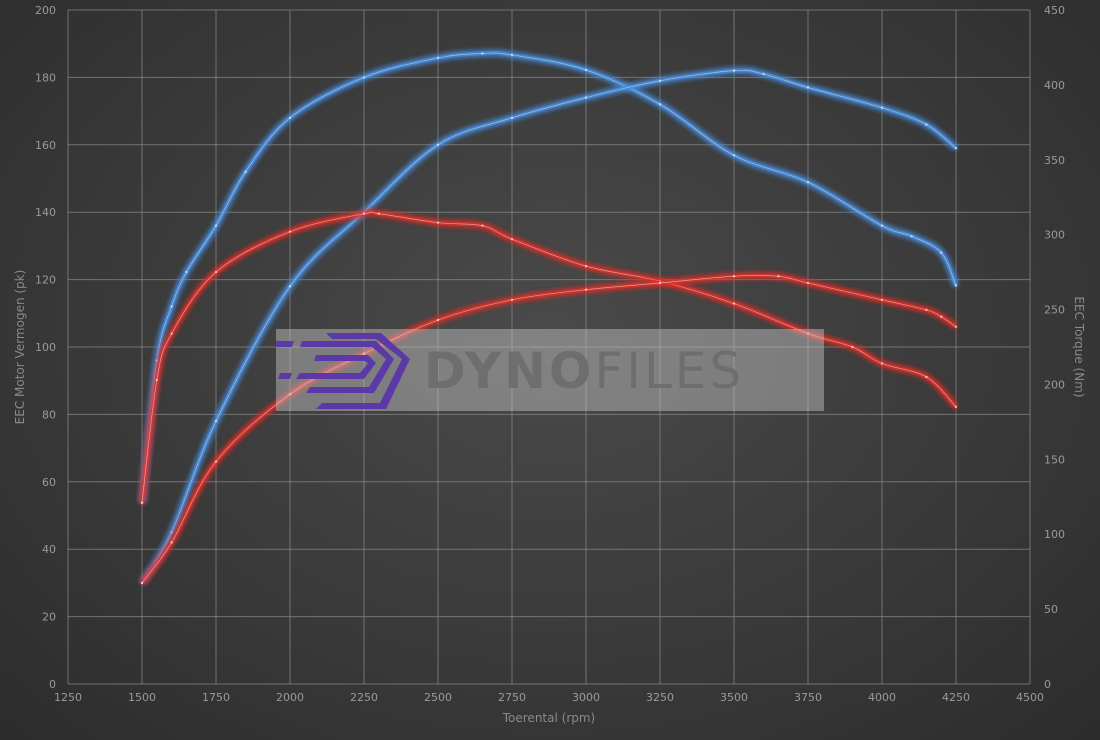 This screenshot has height=740, width=1100. Describe the element at coordinates (1079, 346) in the screenshot. I see `y-axis-right-label: EEC Torque (Nm)` at that location.